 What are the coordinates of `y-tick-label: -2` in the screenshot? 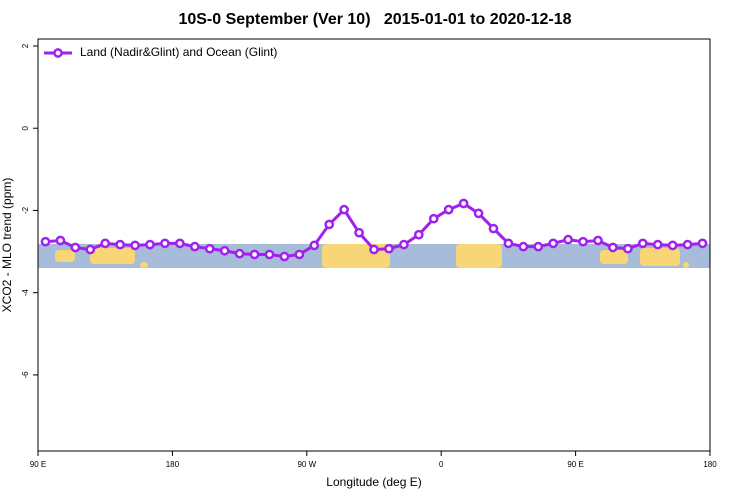 It's located at (25, 210).